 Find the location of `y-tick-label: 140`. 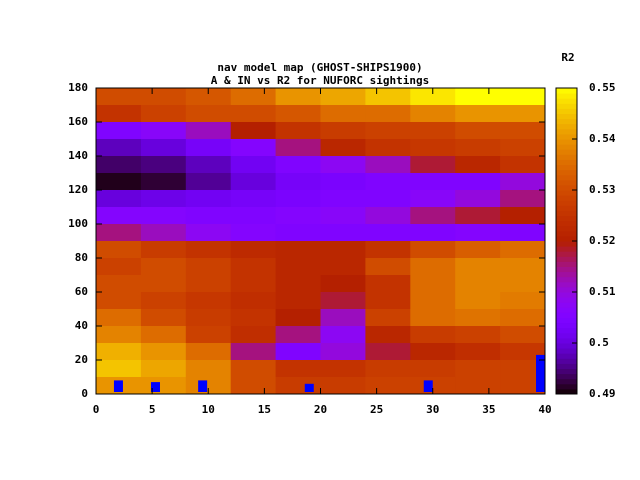

y-tick-label: 140 is located at coordinates (78, 155).